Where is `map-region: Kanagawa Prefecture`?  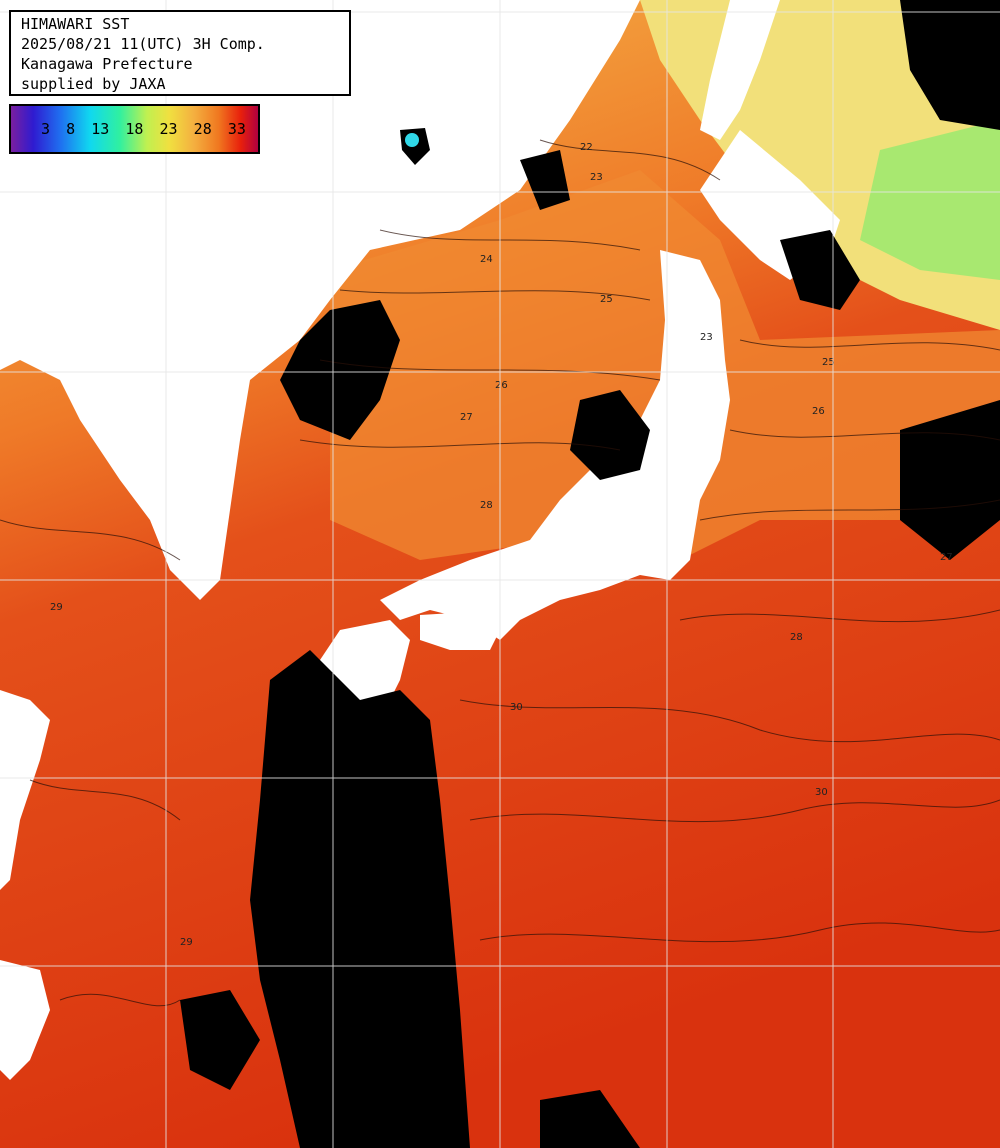 map-region: Kanagawa Prefecture is located at coordinates (107, 64).